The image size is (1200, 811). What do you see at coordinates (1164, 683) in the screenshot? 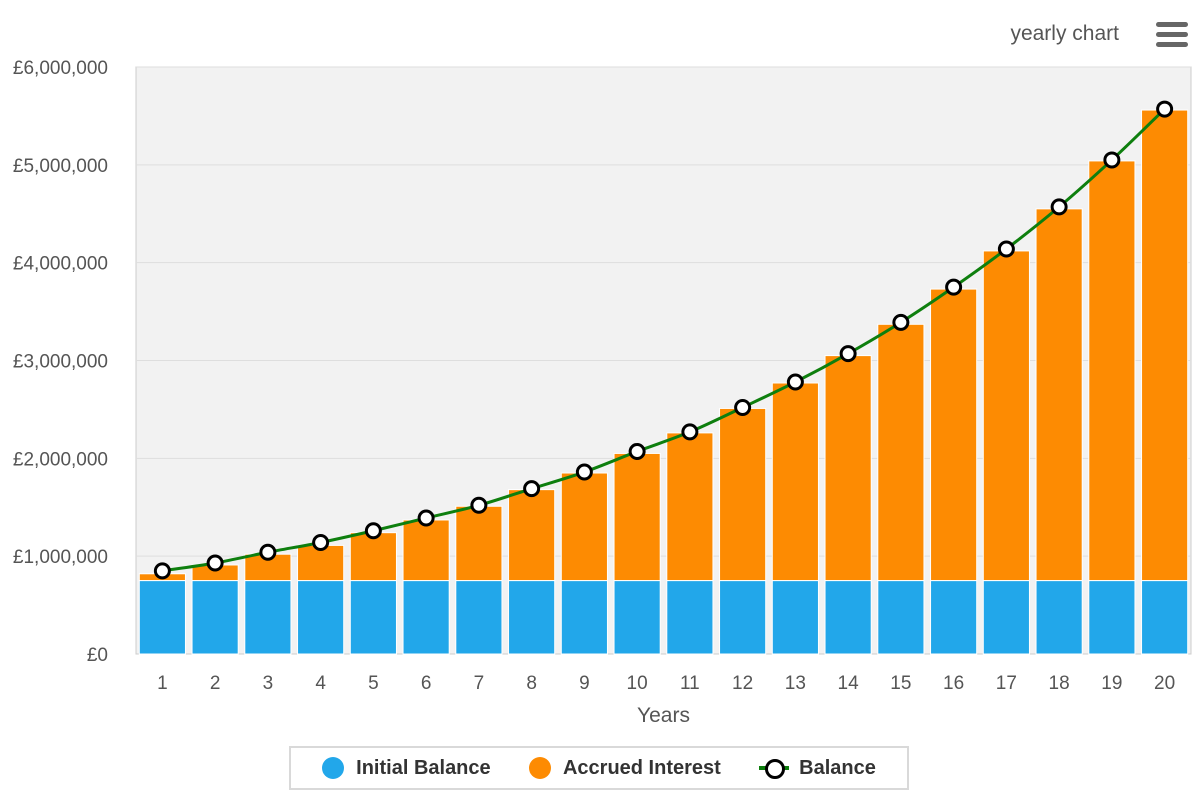
I see `x-tick-label: 20` at bounding box center [1164, 683].